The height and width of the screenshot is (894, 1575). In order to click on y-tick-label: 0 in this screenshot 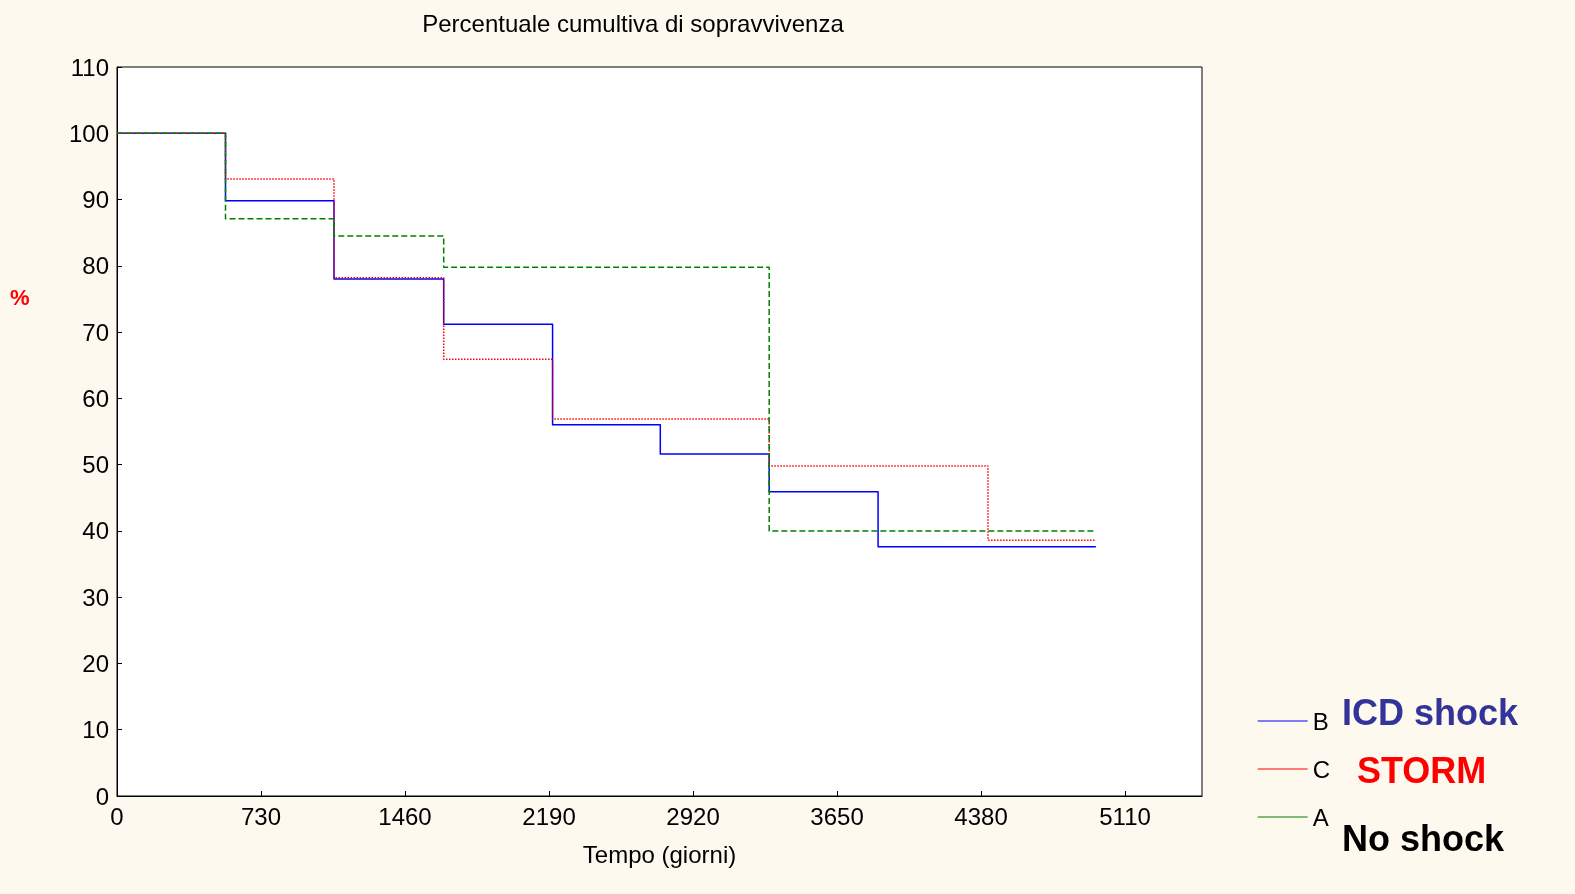, I will do `click(102, 796)`.